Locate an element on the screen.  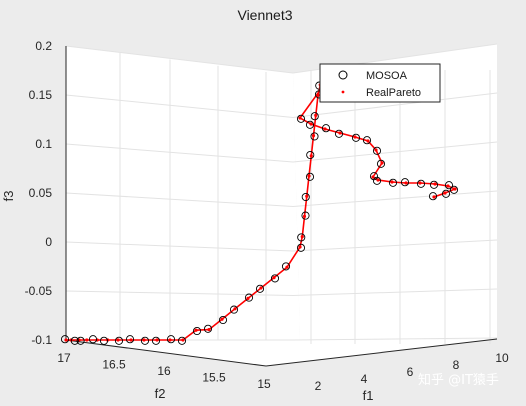
z-tick-label: 0.15 is located at coordinates (41, 95).